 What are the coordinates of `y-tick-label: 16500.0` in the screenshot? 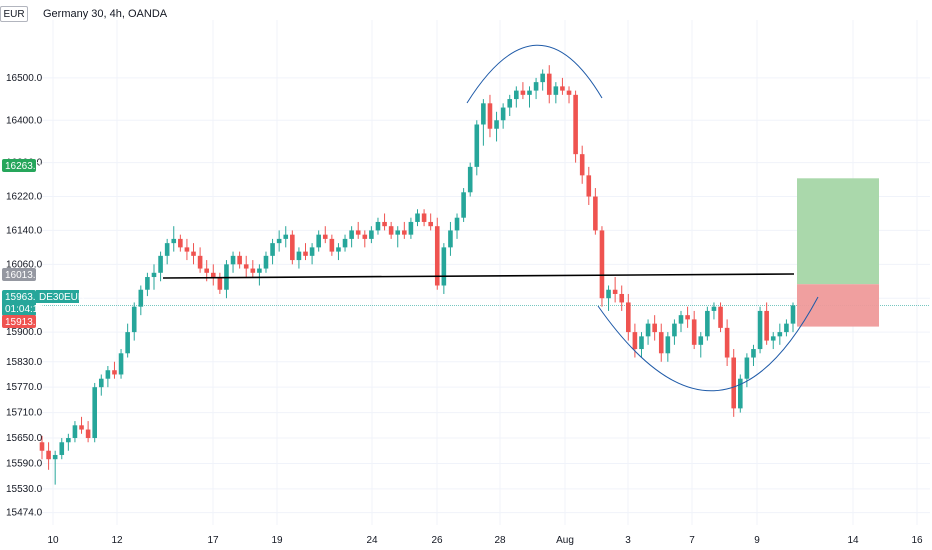 It's located at (24, 78).